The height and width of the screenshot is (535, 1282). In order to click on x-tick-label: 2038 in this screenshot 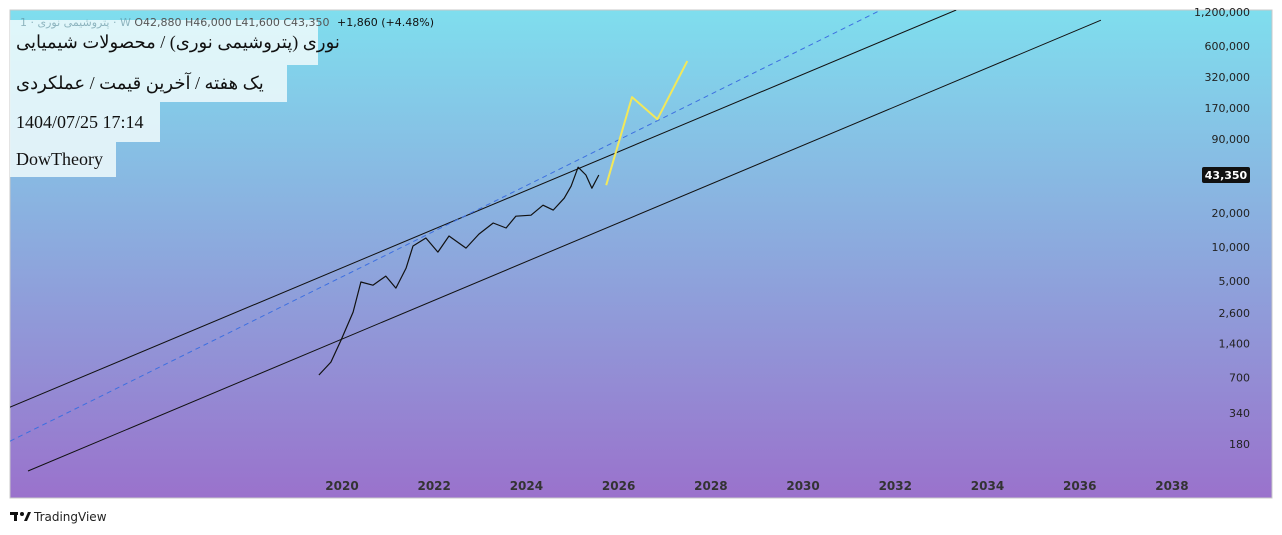, I will do `click(1171, 486)`.